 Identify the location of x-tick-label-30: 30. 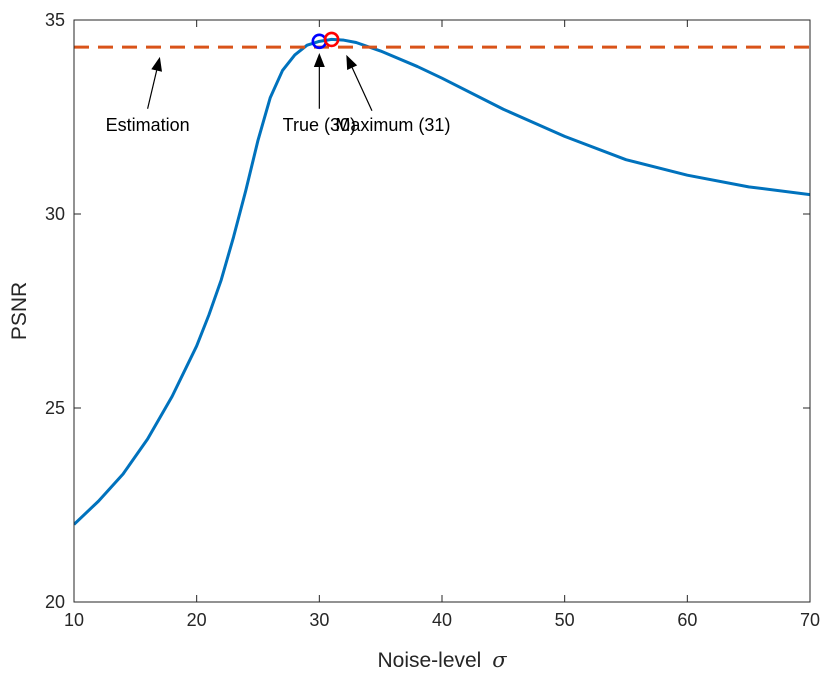
(319, 620).